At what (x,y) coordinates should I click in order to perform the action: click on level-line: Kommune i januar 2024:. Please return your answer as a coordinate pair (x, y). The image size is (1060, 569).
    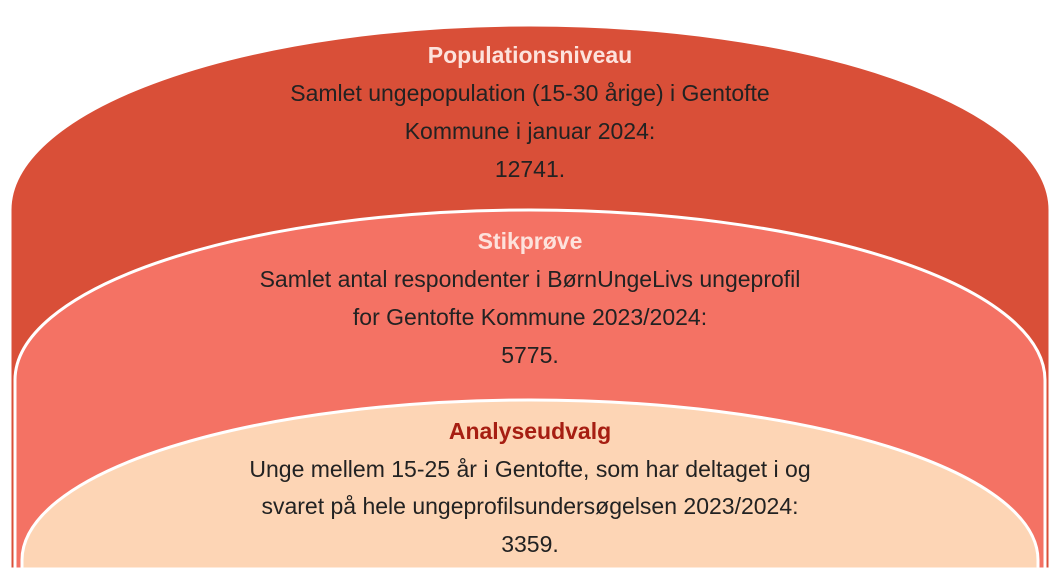
    Looking at the image, I should click on (530, 131).